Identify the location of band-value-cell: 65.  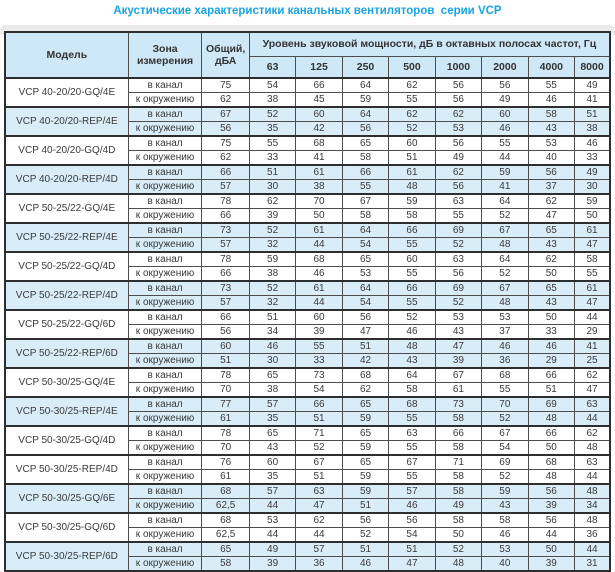
(365, 259).